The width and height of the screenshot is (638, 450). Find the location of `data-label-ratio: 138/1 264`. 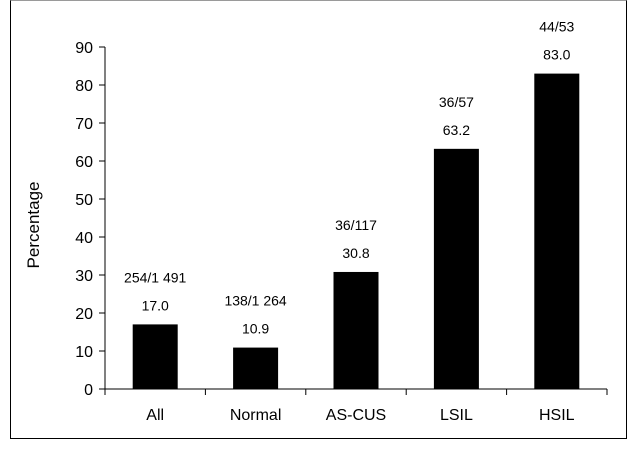

data-label-ratio: 138/1 264 is located at coordinates (255, 301).